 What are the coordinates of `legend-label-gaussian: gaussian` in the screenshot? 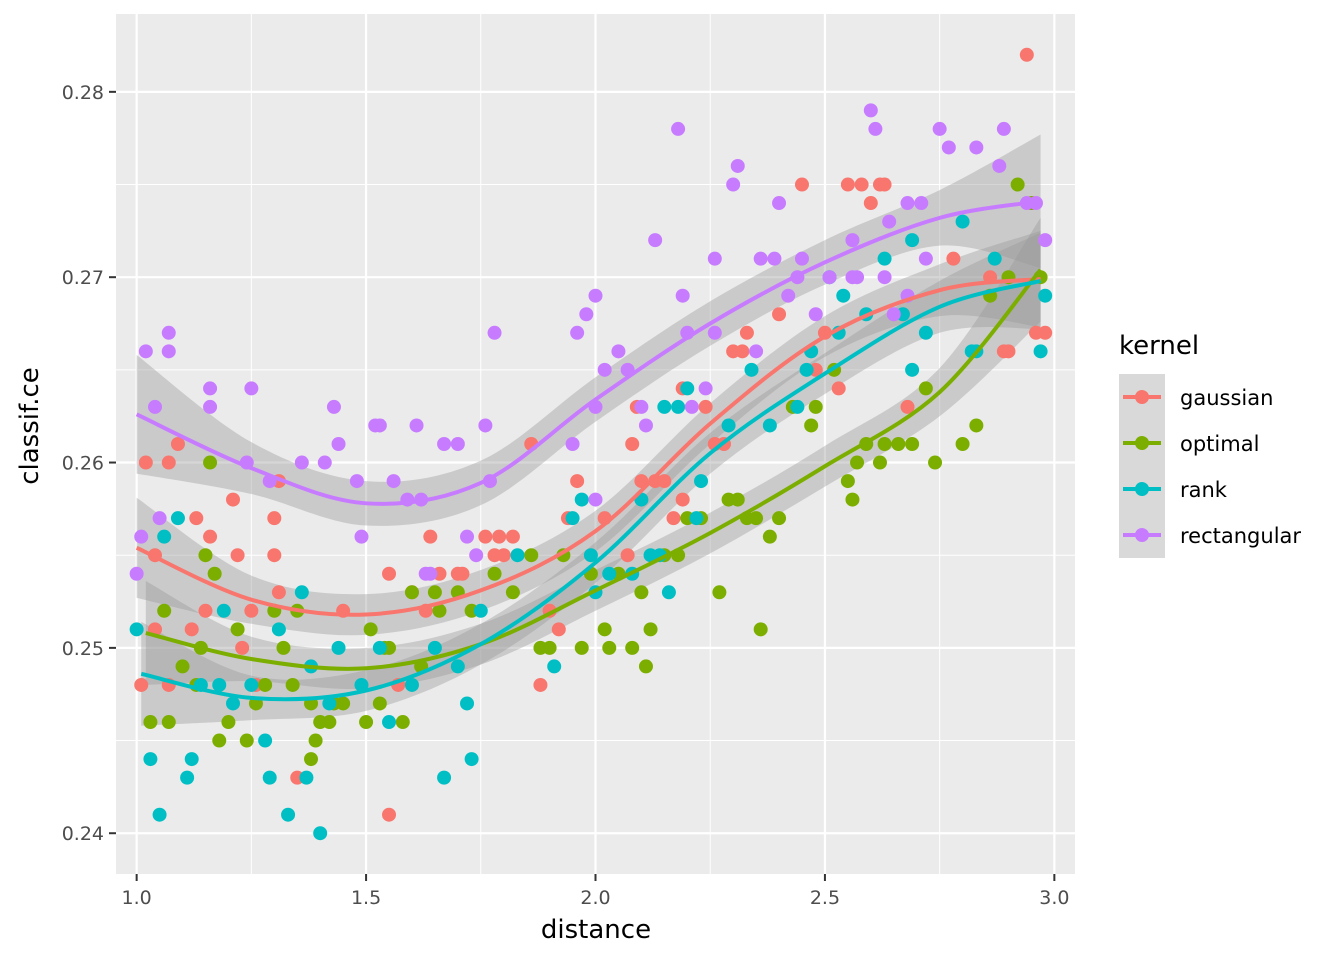 It's located at (1226, 398).